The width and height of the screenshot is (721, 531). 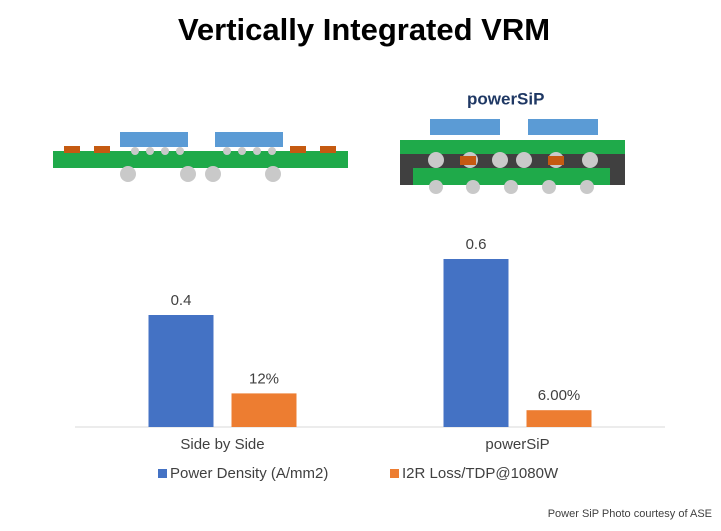 I want to click on data-label: 0.4, so click(x=181, y=300).